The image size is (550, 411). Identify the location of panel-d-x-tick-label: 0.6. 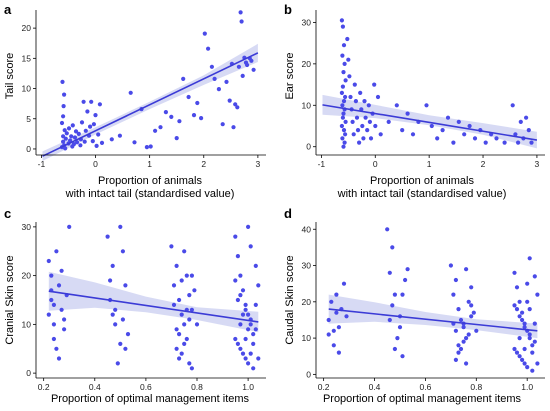
(425, 387).